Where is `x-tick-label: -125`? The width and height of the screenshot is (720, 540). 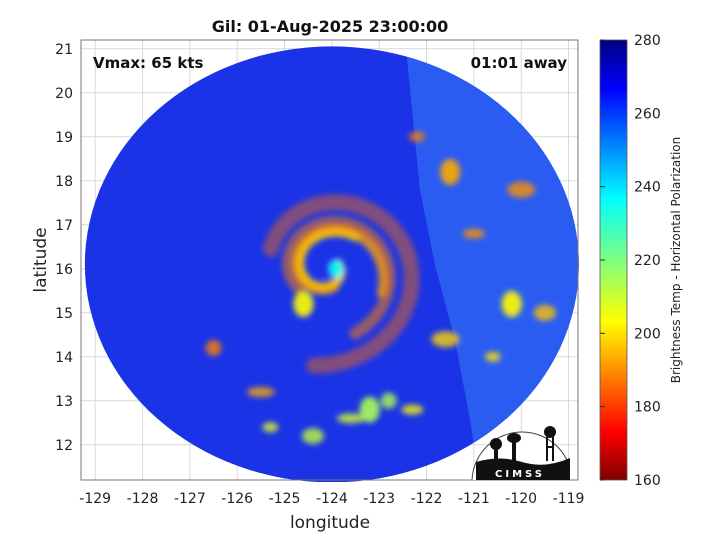
x-tick-label: -125 is located at coordinates (285, 499).